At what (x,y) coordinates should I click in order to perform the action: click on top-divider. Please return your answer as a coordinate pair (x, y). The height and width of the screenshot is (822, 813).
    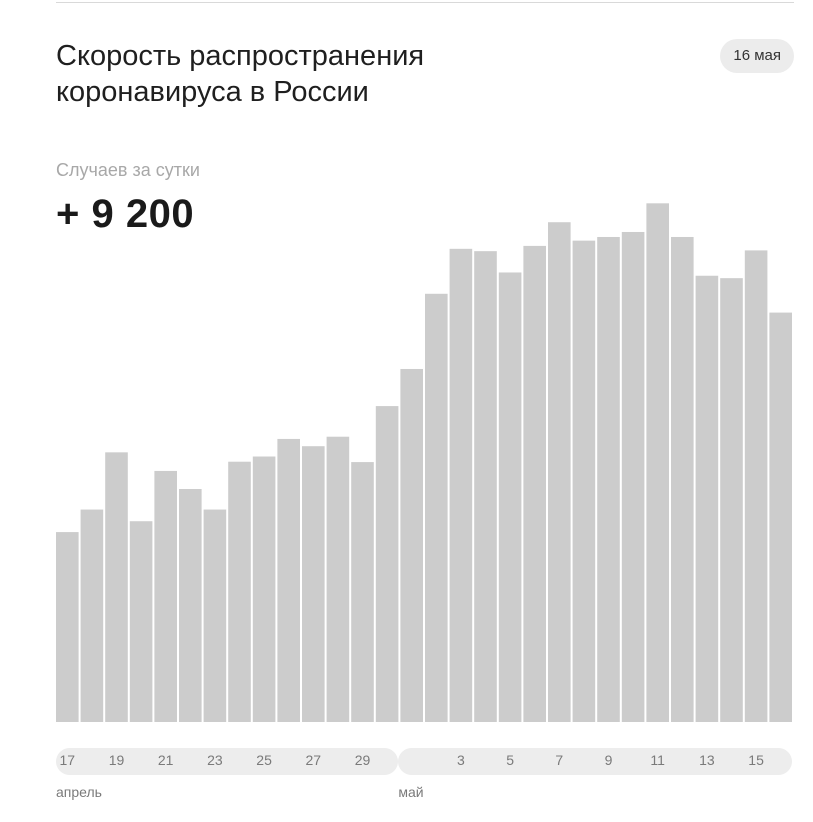
    Looking at the image, I should click on (425, 2).